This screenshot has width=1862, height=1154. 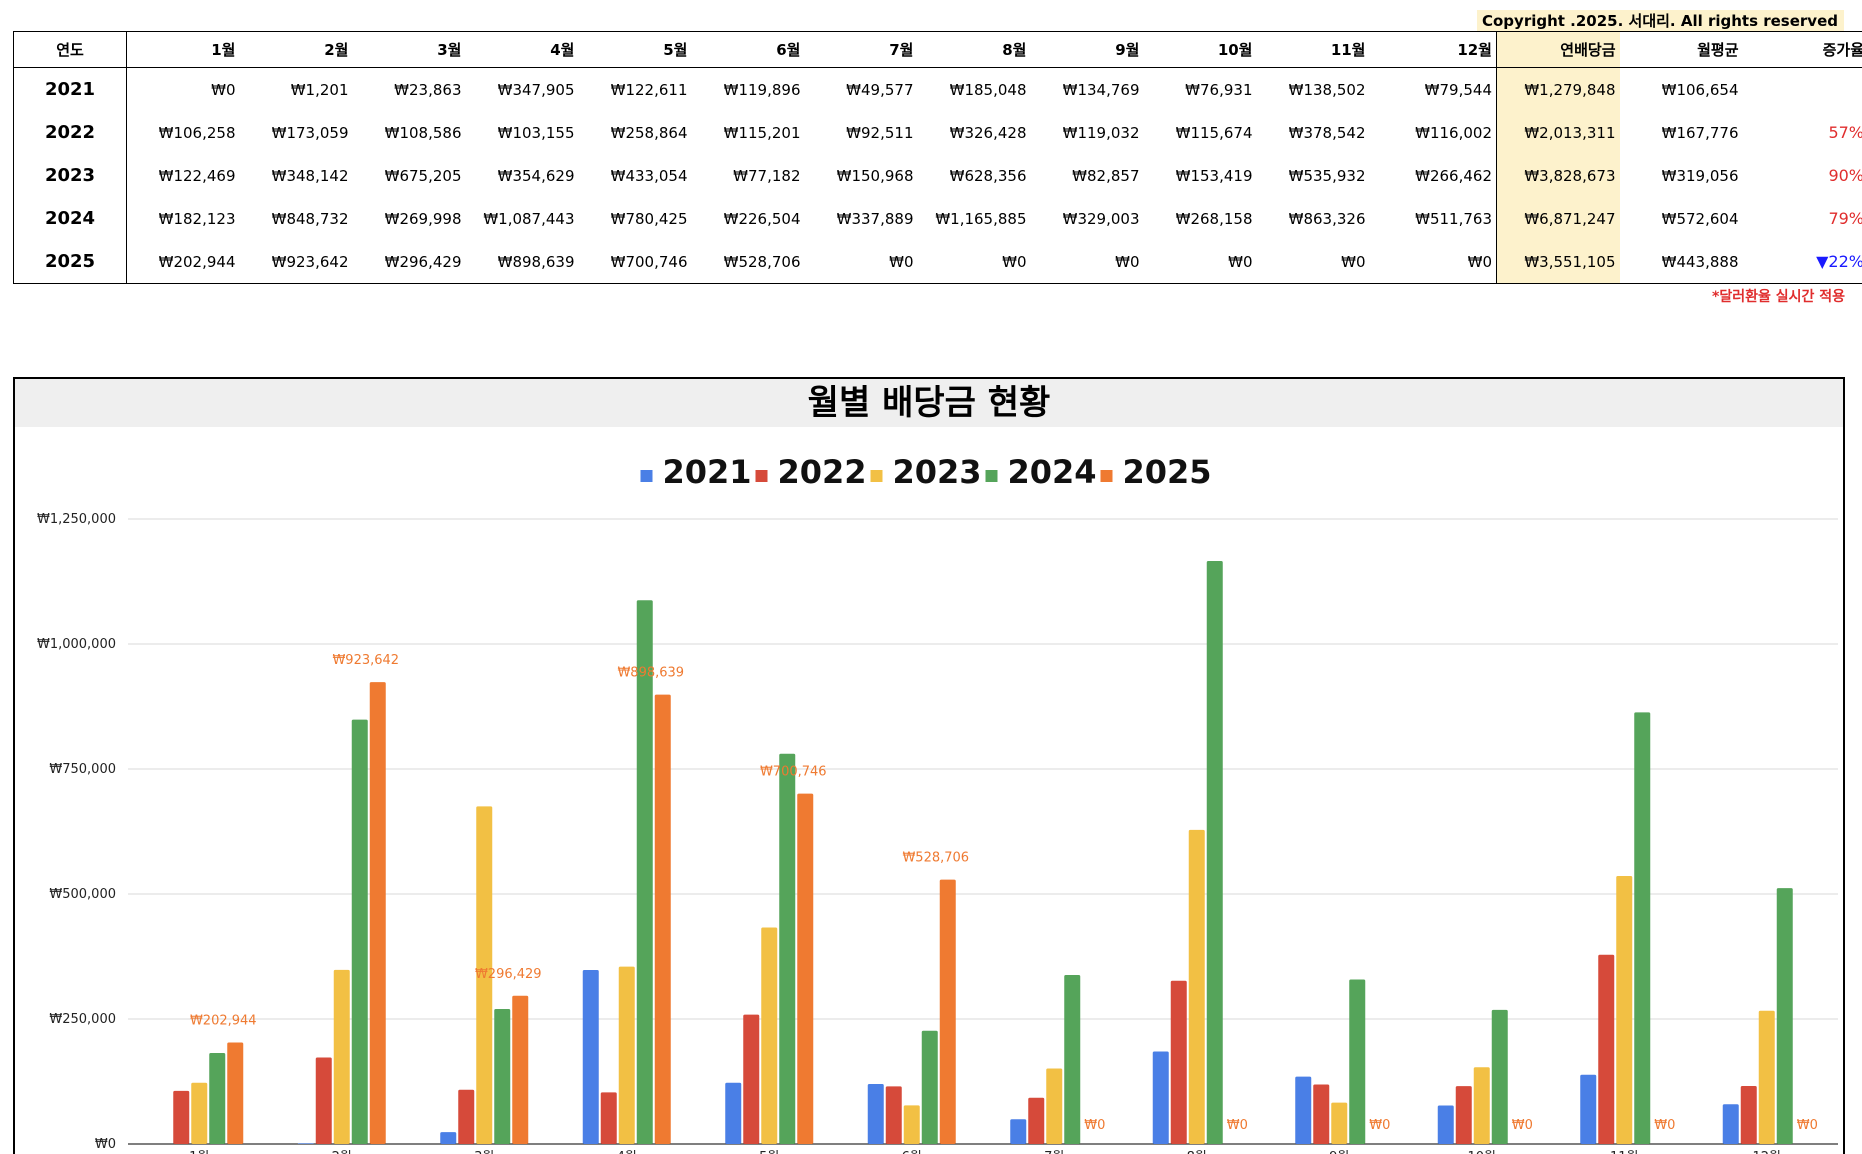 I want to click on month-value-cell: ₩185,048, so click(x=988, y=89).